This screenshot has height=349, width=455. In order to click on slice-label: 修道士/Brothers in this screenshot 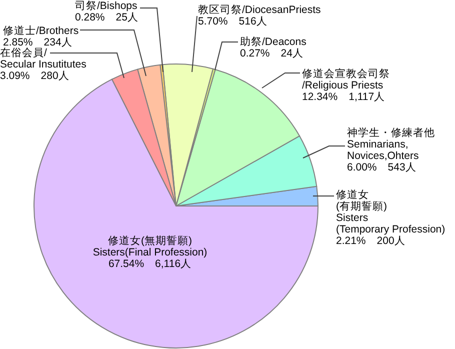, I will do `click(41, 30)`.